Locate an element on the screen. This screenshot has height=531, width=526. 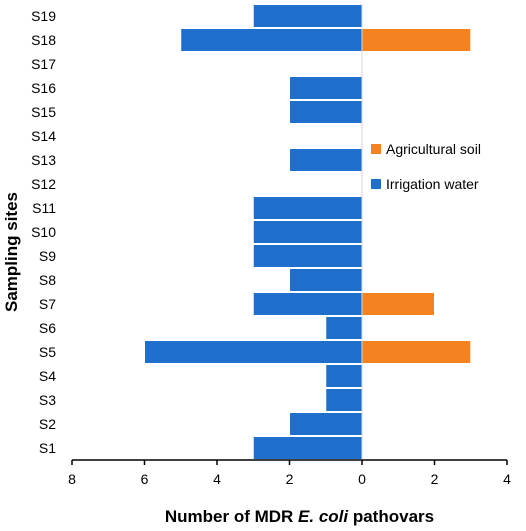
x-axis-title-part-3: pathovars is located at coordinates (391, 516).